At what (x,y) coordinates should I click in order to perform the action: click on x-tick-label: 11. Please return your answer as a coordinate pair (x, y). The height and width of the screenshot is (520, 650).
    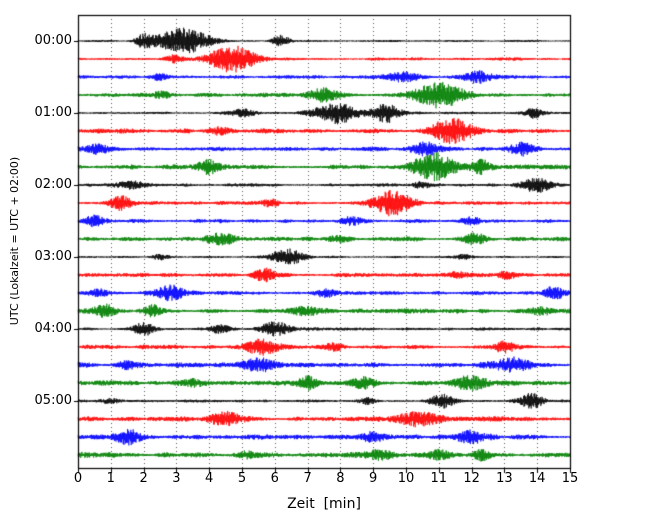
    Looking at the image, I should click on (439, 478).